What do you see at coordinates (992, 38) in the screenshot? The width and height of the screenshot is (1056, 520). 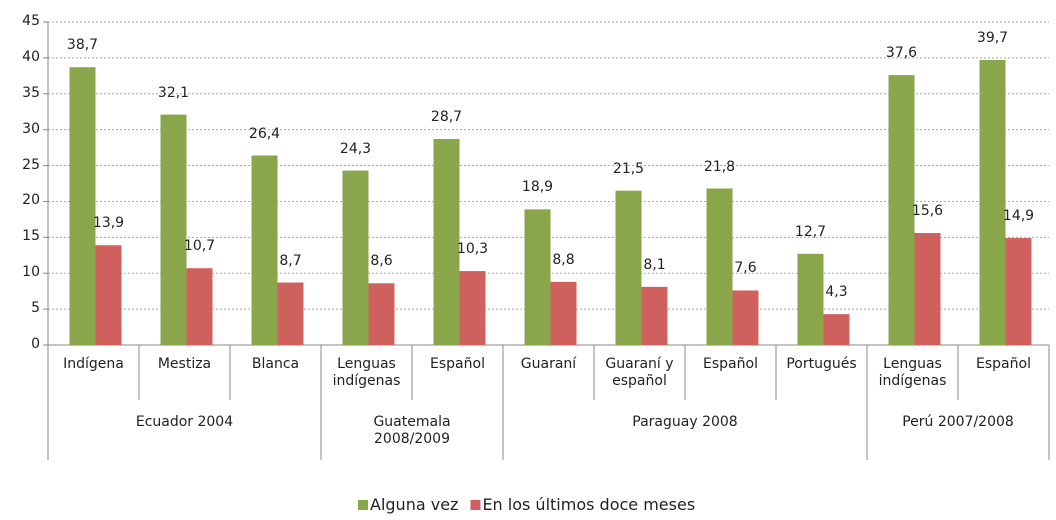 I see `value-label: 39,7` at bounding box center [992, 38].